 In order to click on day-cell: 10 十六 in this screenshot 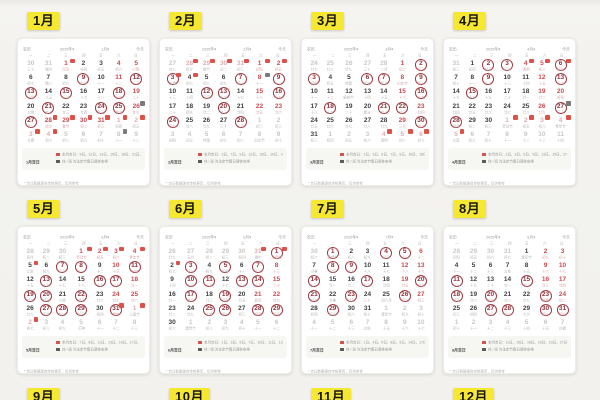, I will do `click(367, 269)`.